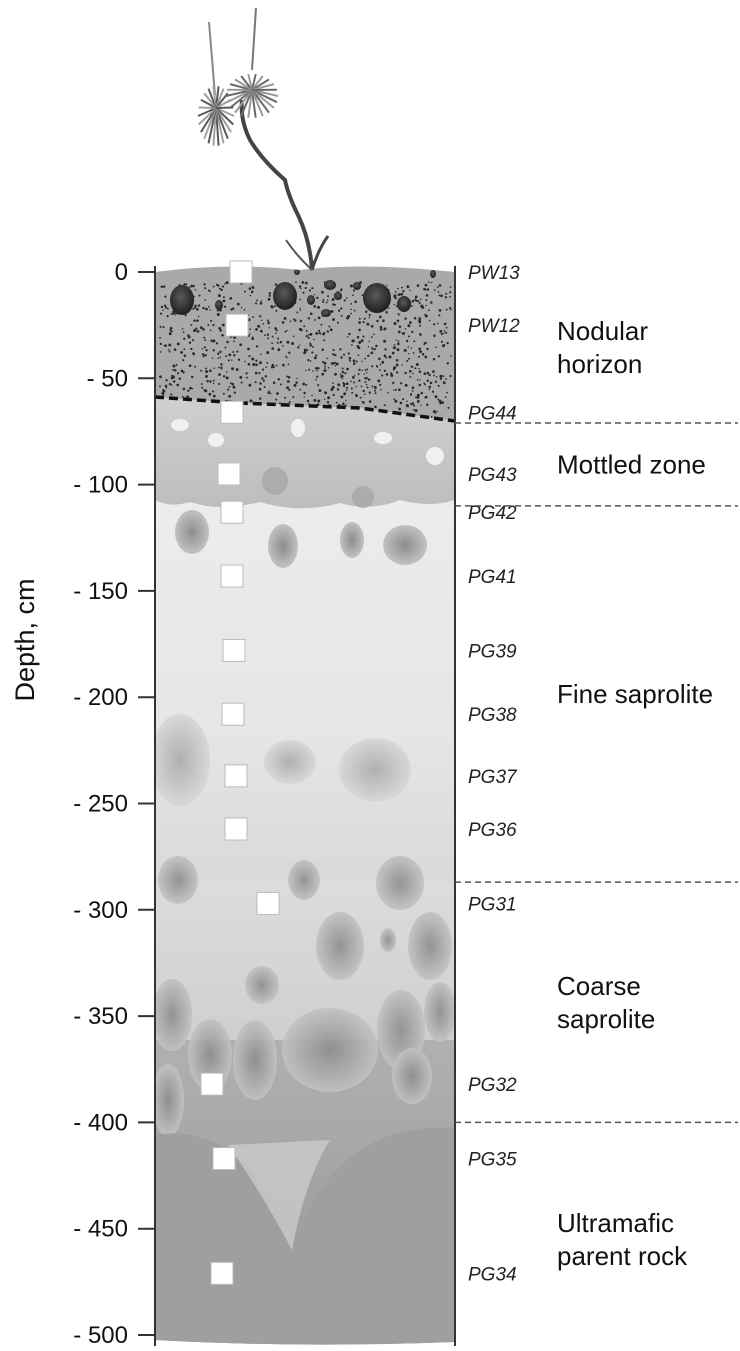 The image size is (740, 1351). What do you see at coordinates (305, 409) in the screenshot?
I see `nodular-boundary-line` at bounding box center [305, 409].